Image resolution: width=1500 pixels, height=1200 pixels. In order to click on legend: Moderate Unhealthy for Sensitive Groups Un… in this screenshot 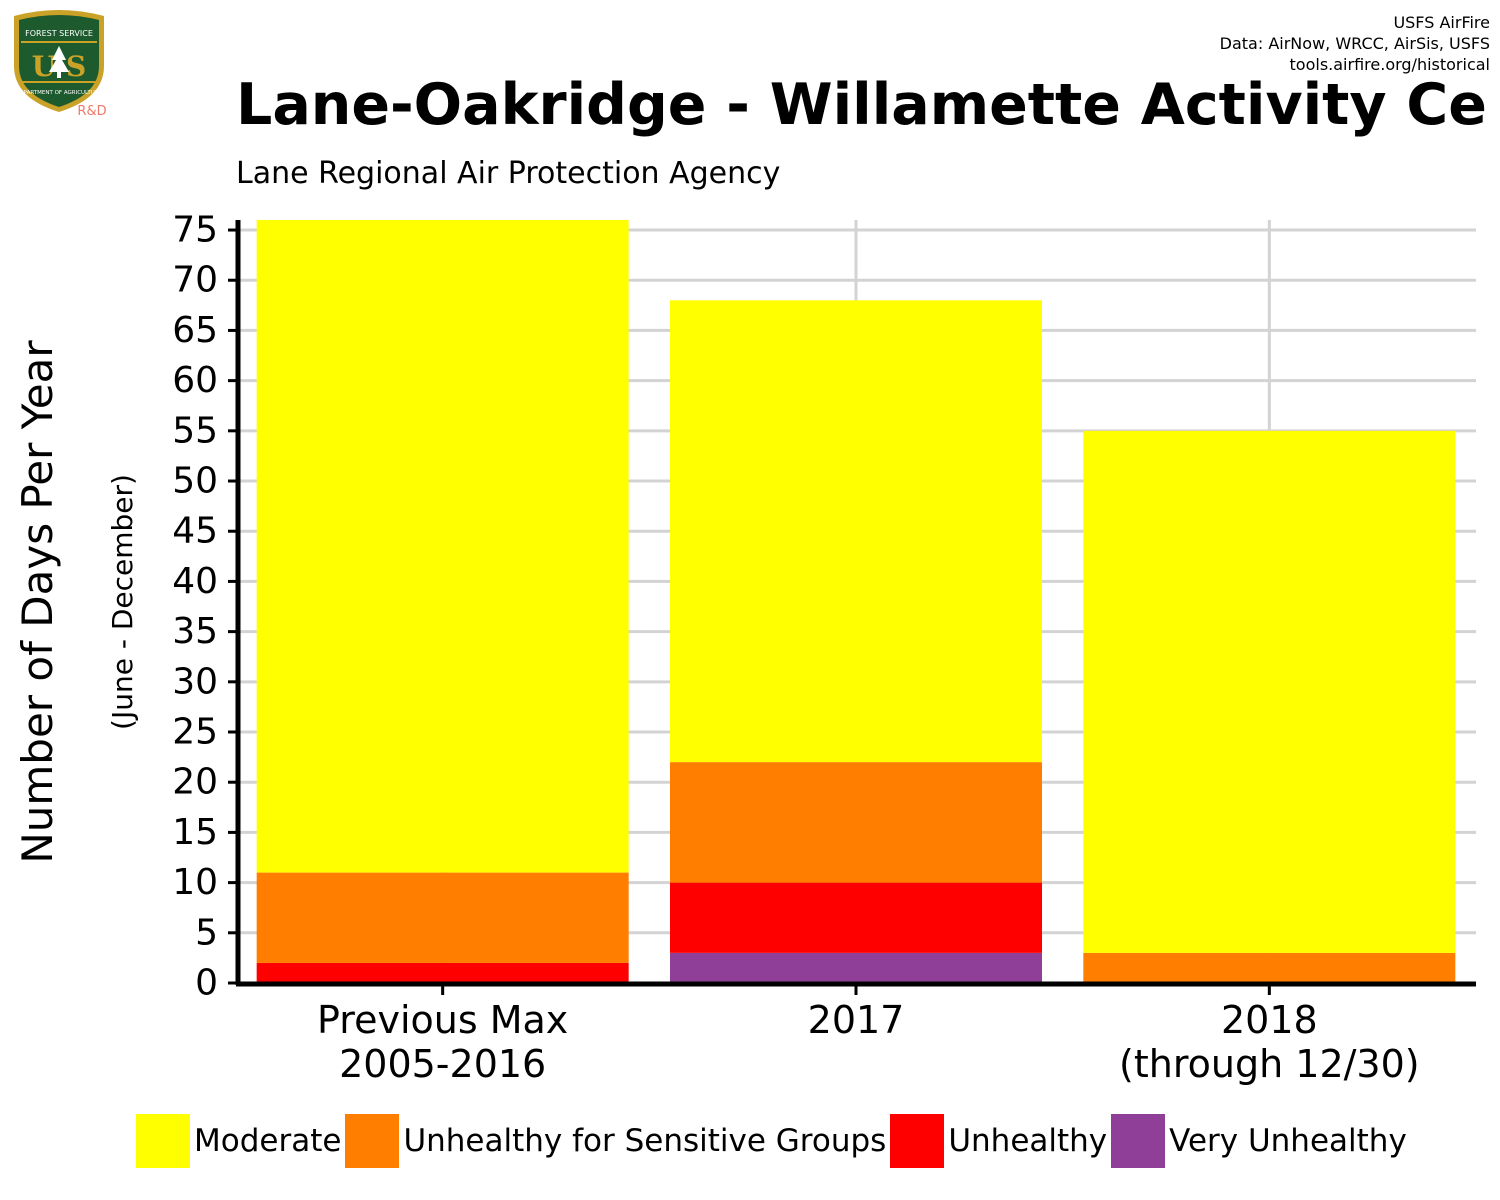, I will do `click(773, 1141)`.